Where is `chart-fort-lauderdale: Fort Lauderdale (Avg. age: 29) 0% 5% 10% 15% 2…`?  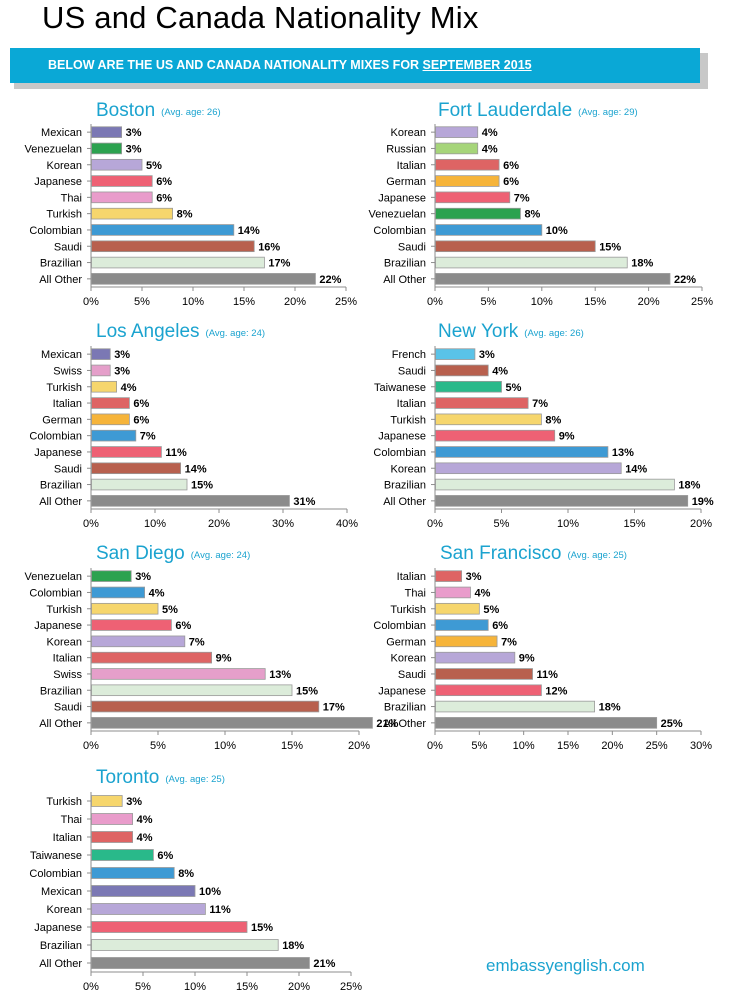 chart-fort-lauderdale: Fort Lauderdale (Avg. age: 29) 0% 5% 10% 15% 2… is located at coordinates (541, 204).